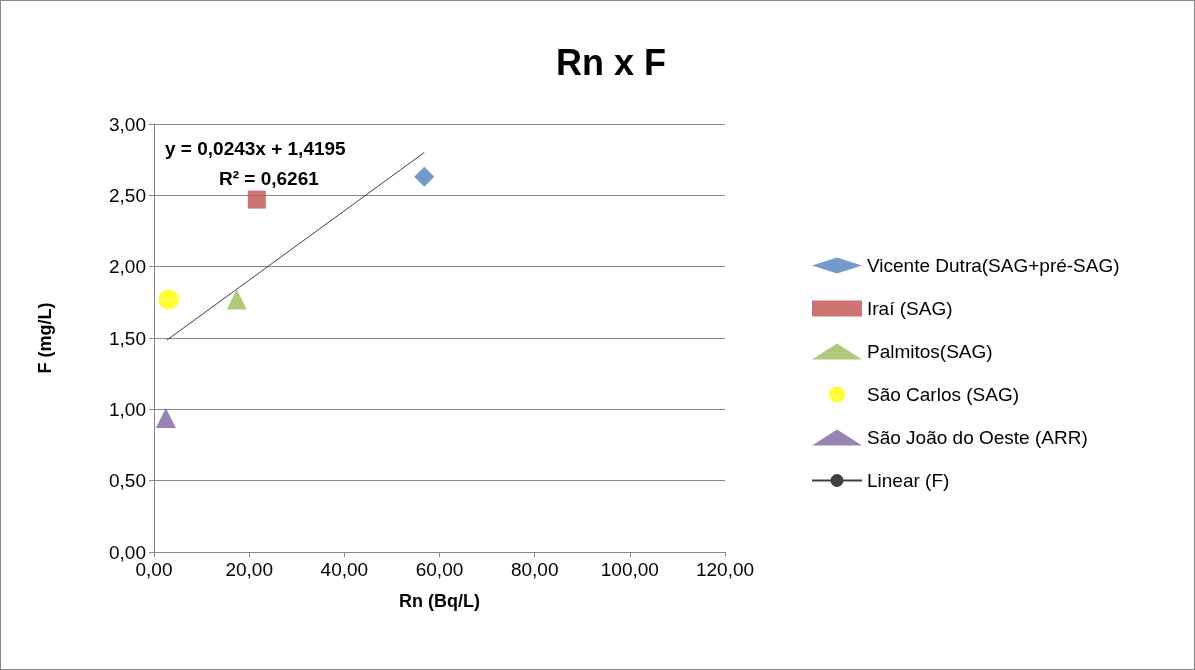 This screenshot has width=1195, height=670. What do you see at coordinates (127, 267) in the screenshot?
I see `y-tick-label: 2,00` at bounding box center [127, 267].